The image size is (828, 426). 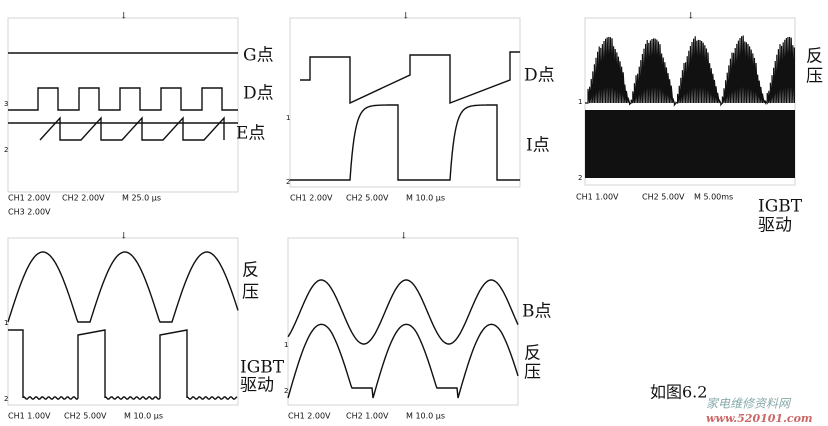 I want to click on watermark-url: www.520101.com, so click(x=759, y=418).